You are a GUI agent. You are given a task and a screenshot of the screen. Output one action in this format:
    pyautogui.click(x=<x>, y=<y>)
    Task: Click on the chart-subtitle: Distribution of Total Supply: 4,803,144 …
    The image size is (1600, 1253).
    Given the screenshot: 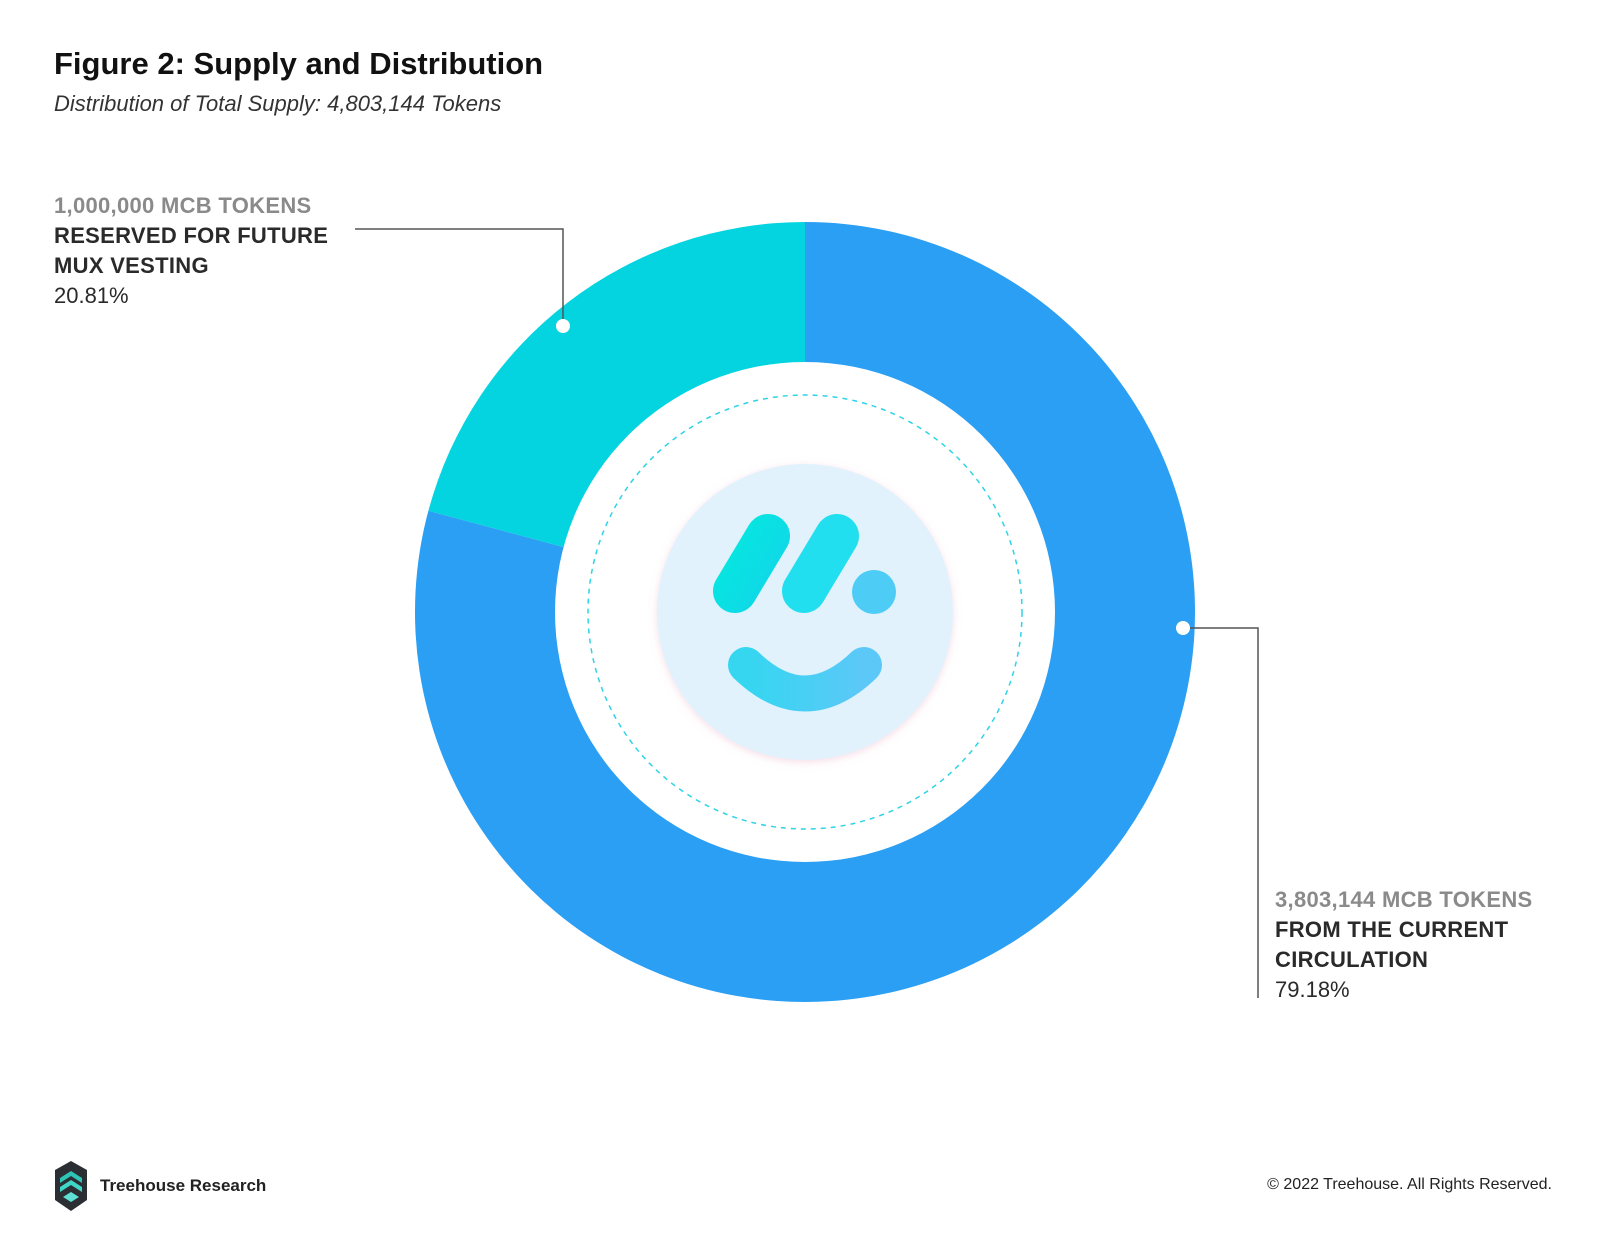 What is the action you would take?
    pyautogui.click(x=278, y=103)
    